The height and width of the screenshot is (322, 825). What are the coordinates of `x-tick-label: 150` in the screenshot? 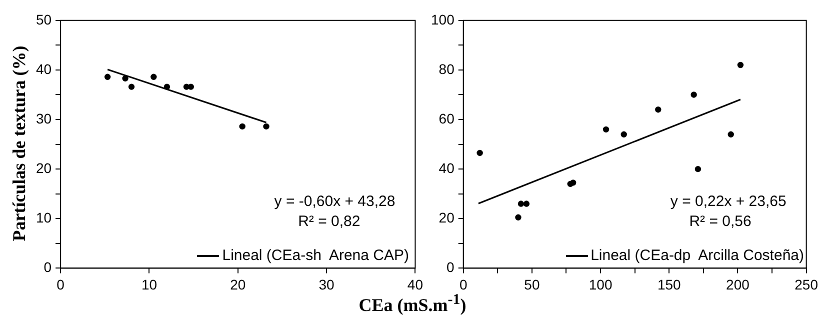 It's located at (669, 284).